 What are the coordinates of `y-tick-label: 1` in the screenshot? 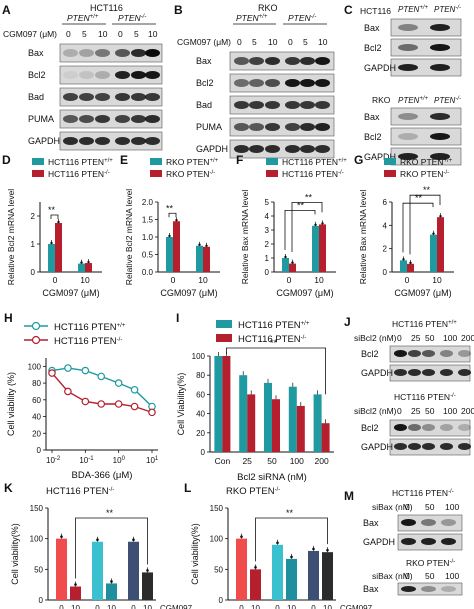 It's located at (33, 244).